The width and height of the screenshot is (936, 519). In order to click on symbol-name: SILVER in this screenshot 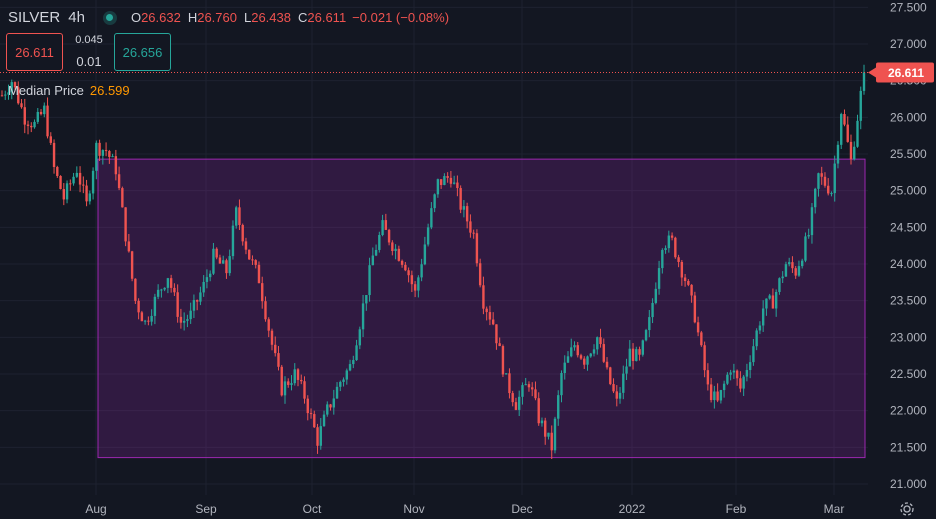, I will do `click(34, 17)`.